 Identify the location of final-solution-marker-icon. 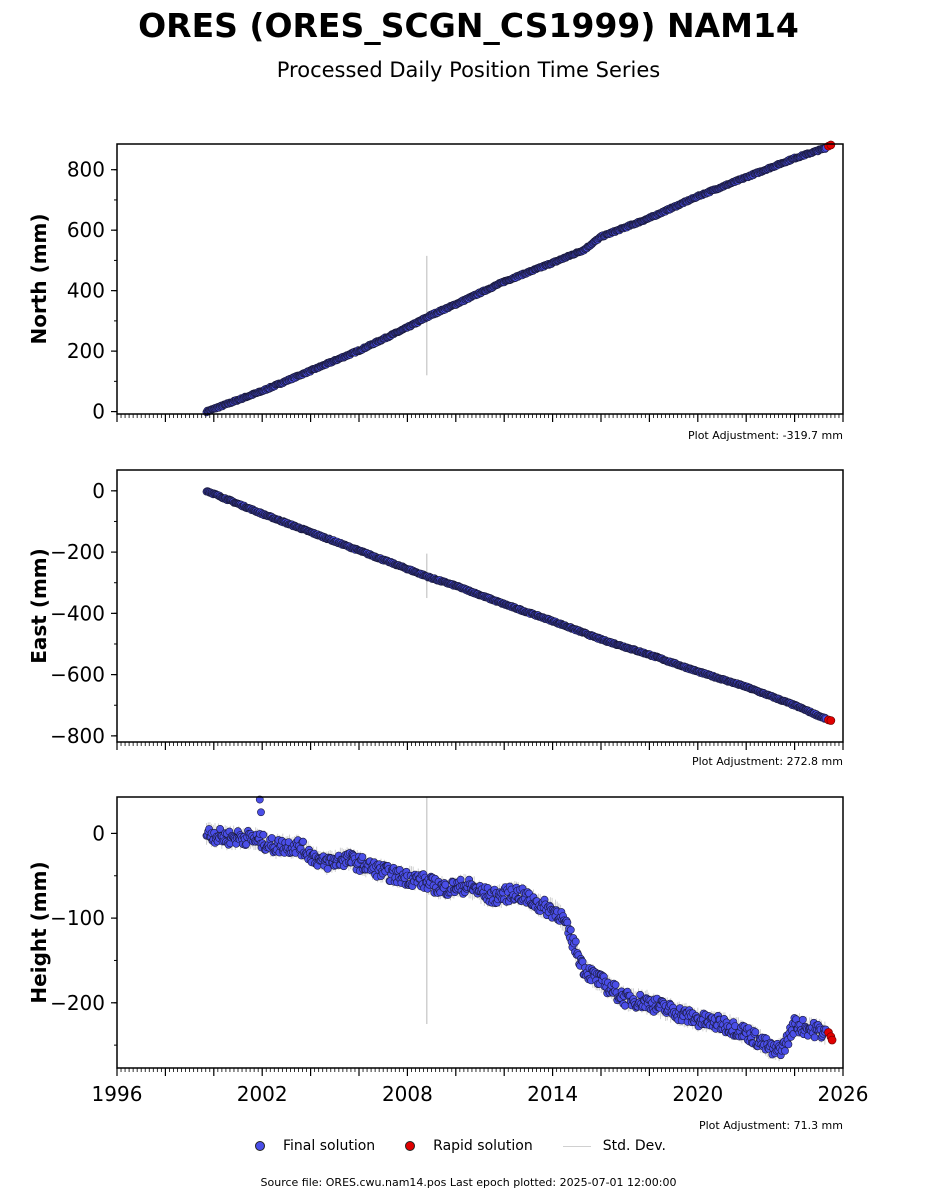
(260, 1146).